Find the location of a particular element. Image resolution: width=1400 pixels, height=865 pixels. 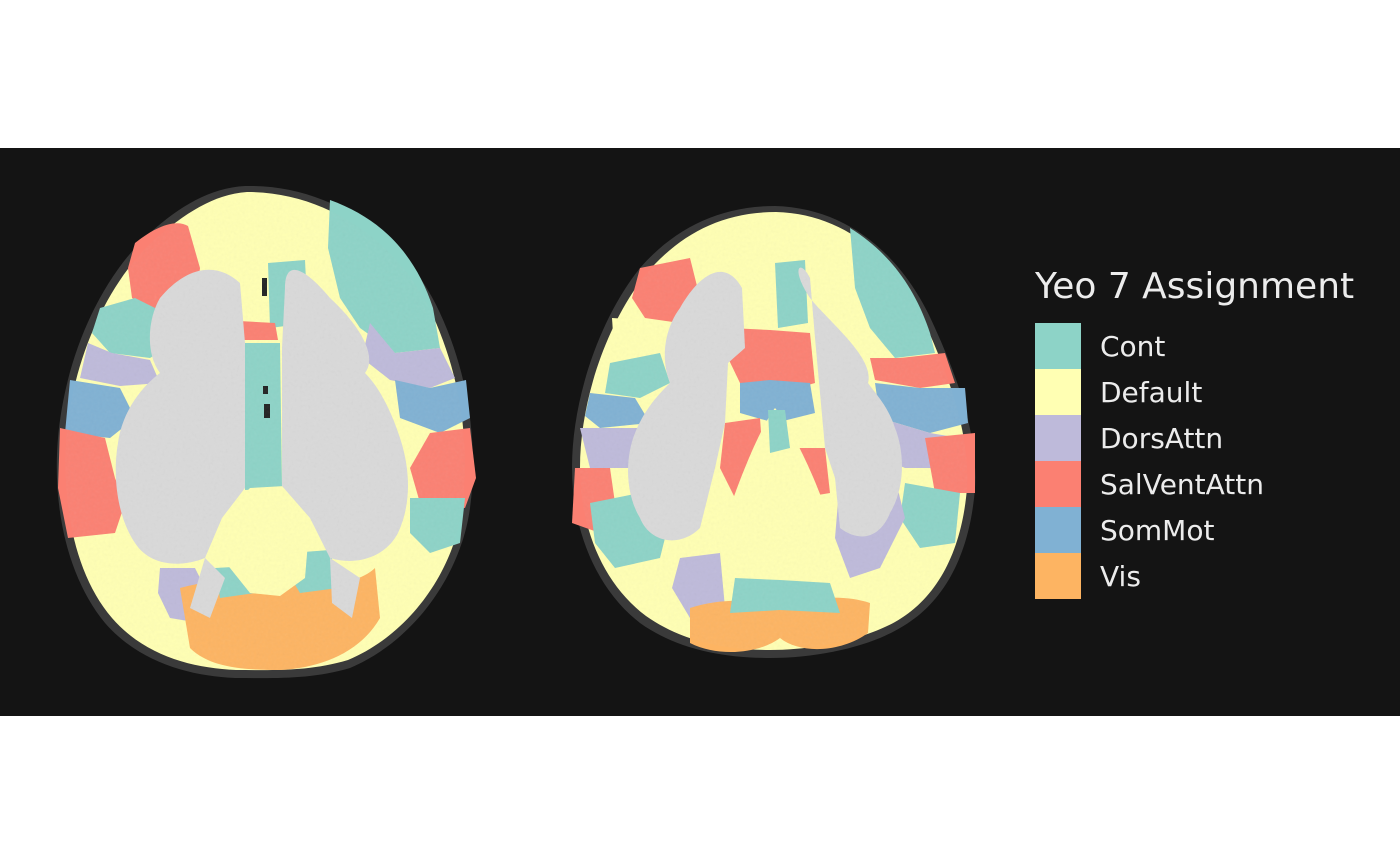

legend-label: SomMot is located at coordinates (1157, 530).